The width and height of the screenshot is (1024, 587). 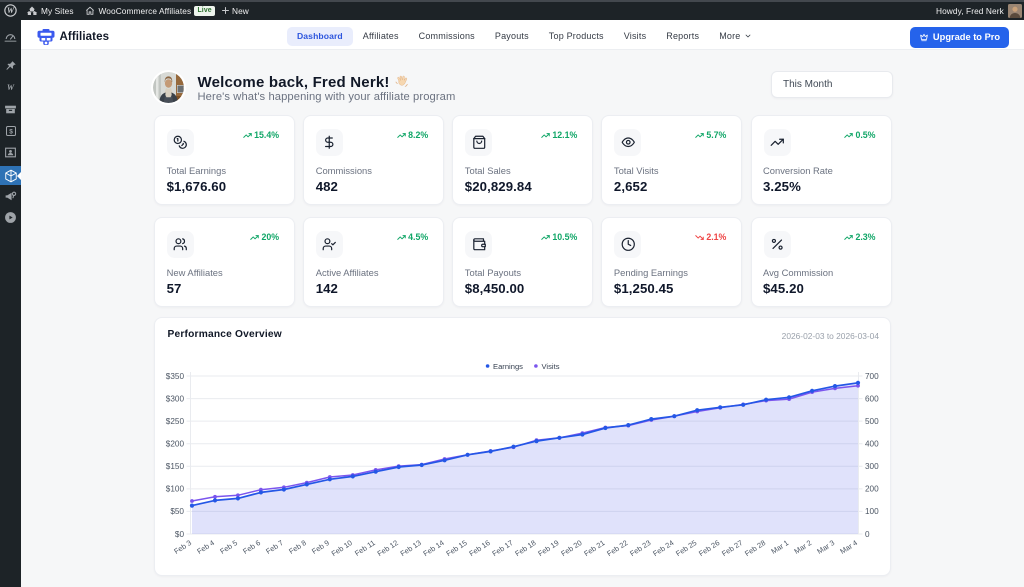 I want to click on svg-text: $50, so click(x=177, y=511).